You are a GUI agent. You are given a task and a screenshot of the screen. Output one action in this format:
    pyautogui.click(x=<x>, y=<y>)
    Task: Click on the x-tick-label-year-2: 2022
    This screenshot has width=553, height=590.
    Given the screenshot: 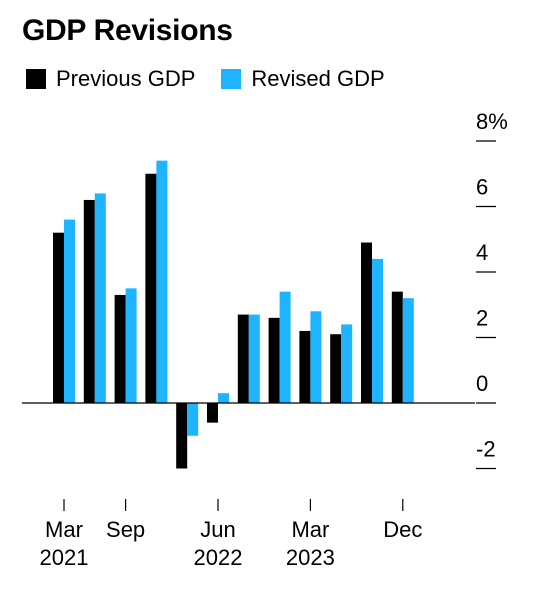 What is the action you would take?
    pyautogui.click(x=218, y=557)
    